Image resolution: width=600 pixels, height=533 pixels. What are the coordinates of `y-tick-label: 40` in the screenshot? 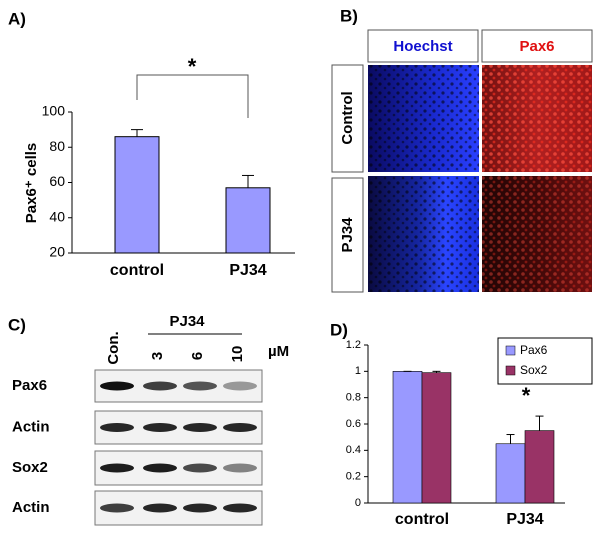 It's located at (57, 216).